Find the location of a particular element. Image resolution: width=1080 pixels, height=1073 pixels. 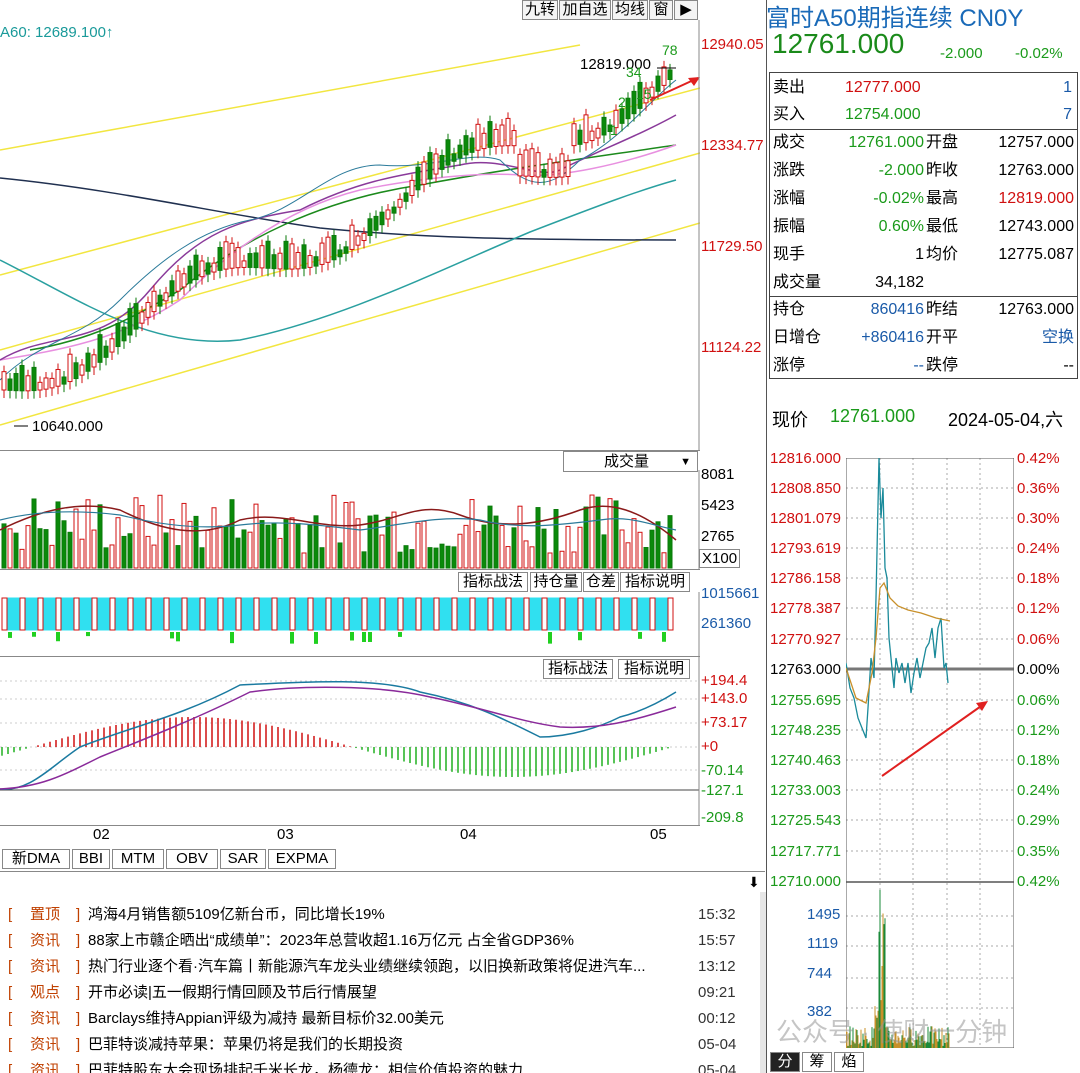

volume-axis-unit: X100 is located at coordinates (720, 558).